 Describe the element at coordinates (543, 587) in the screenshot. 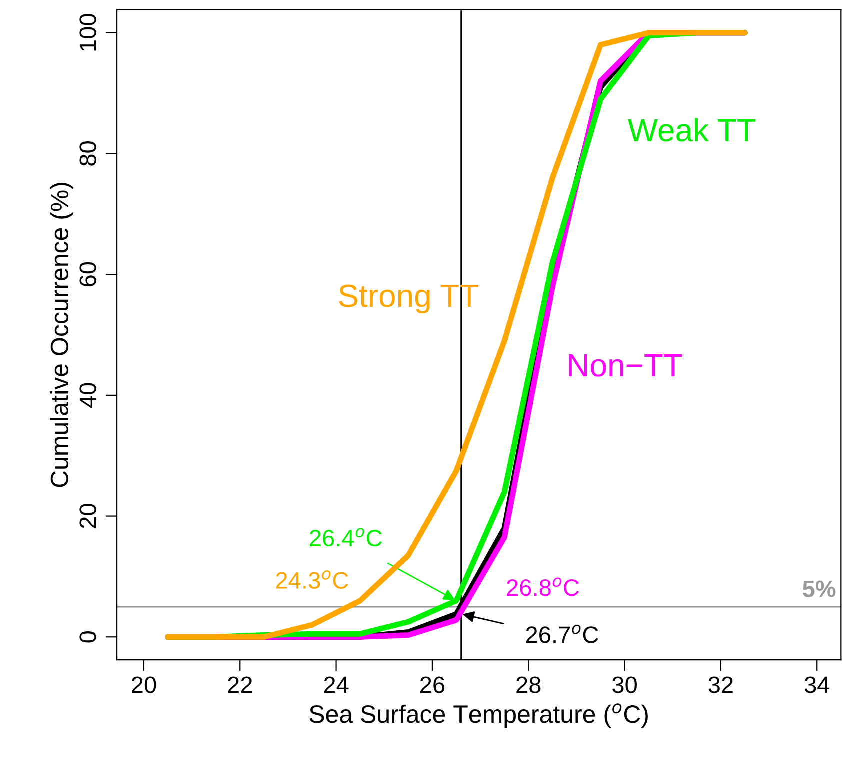

I see `annotation: 26.8$^{o}$C` at that location.